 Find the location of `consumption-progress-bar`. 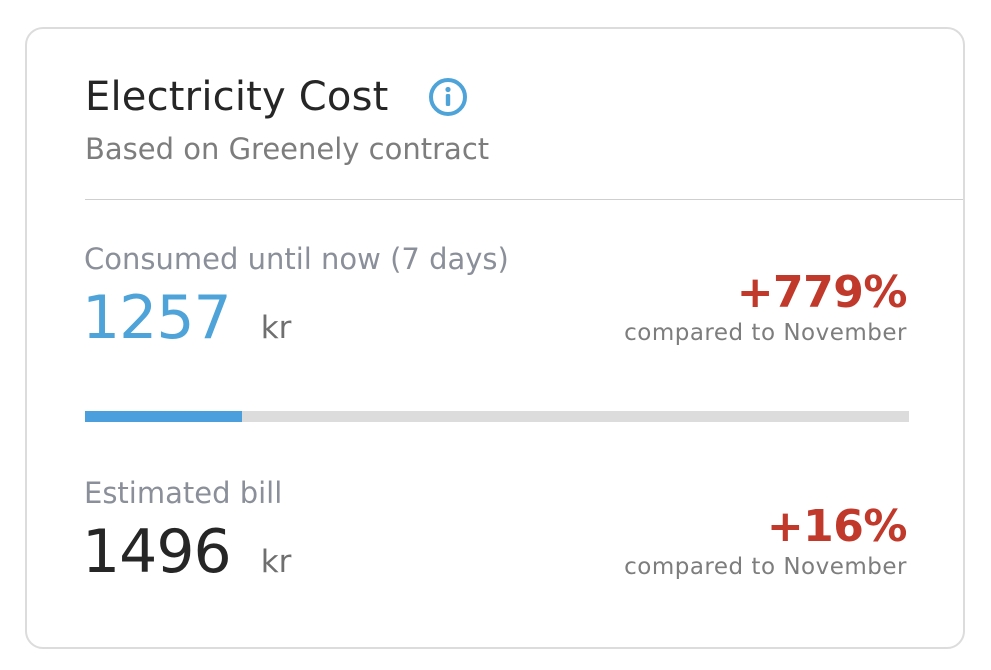

consumption-progress-bar is located at coordinates (497, 416).